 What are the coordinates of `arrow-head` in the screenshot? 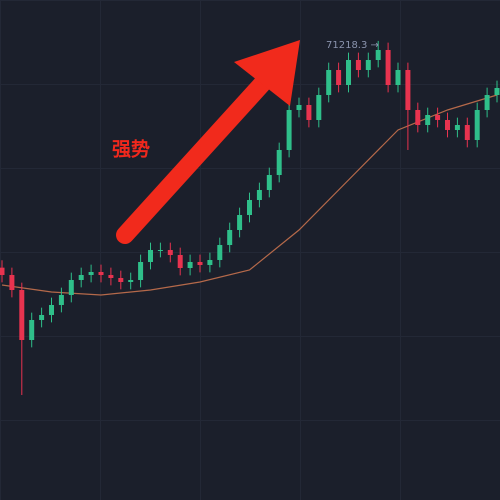 It's located at (267, 73).